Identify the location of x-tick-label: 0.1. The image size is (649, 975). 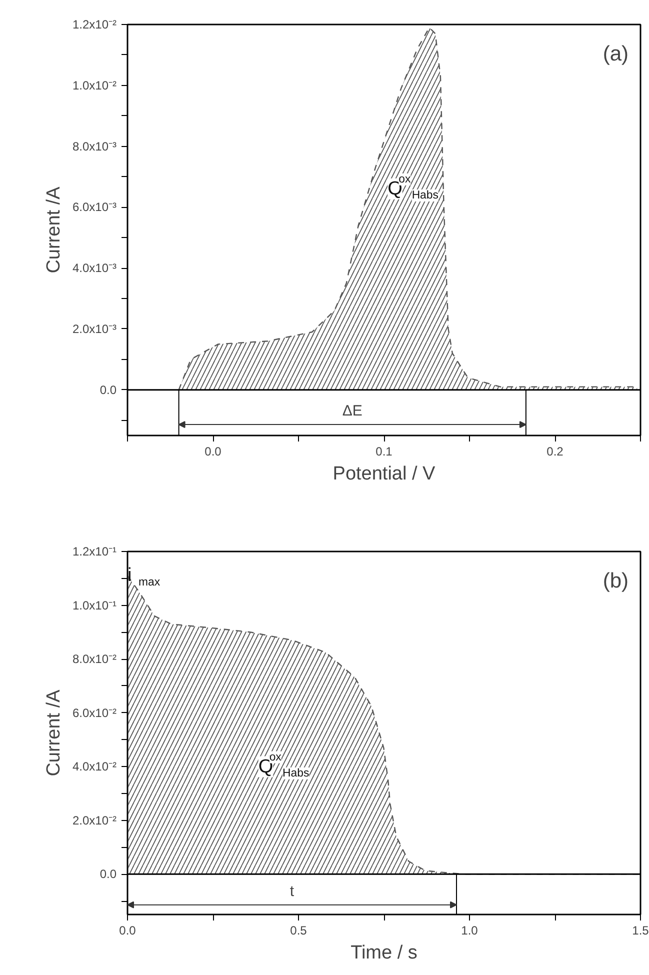
(384, 451).